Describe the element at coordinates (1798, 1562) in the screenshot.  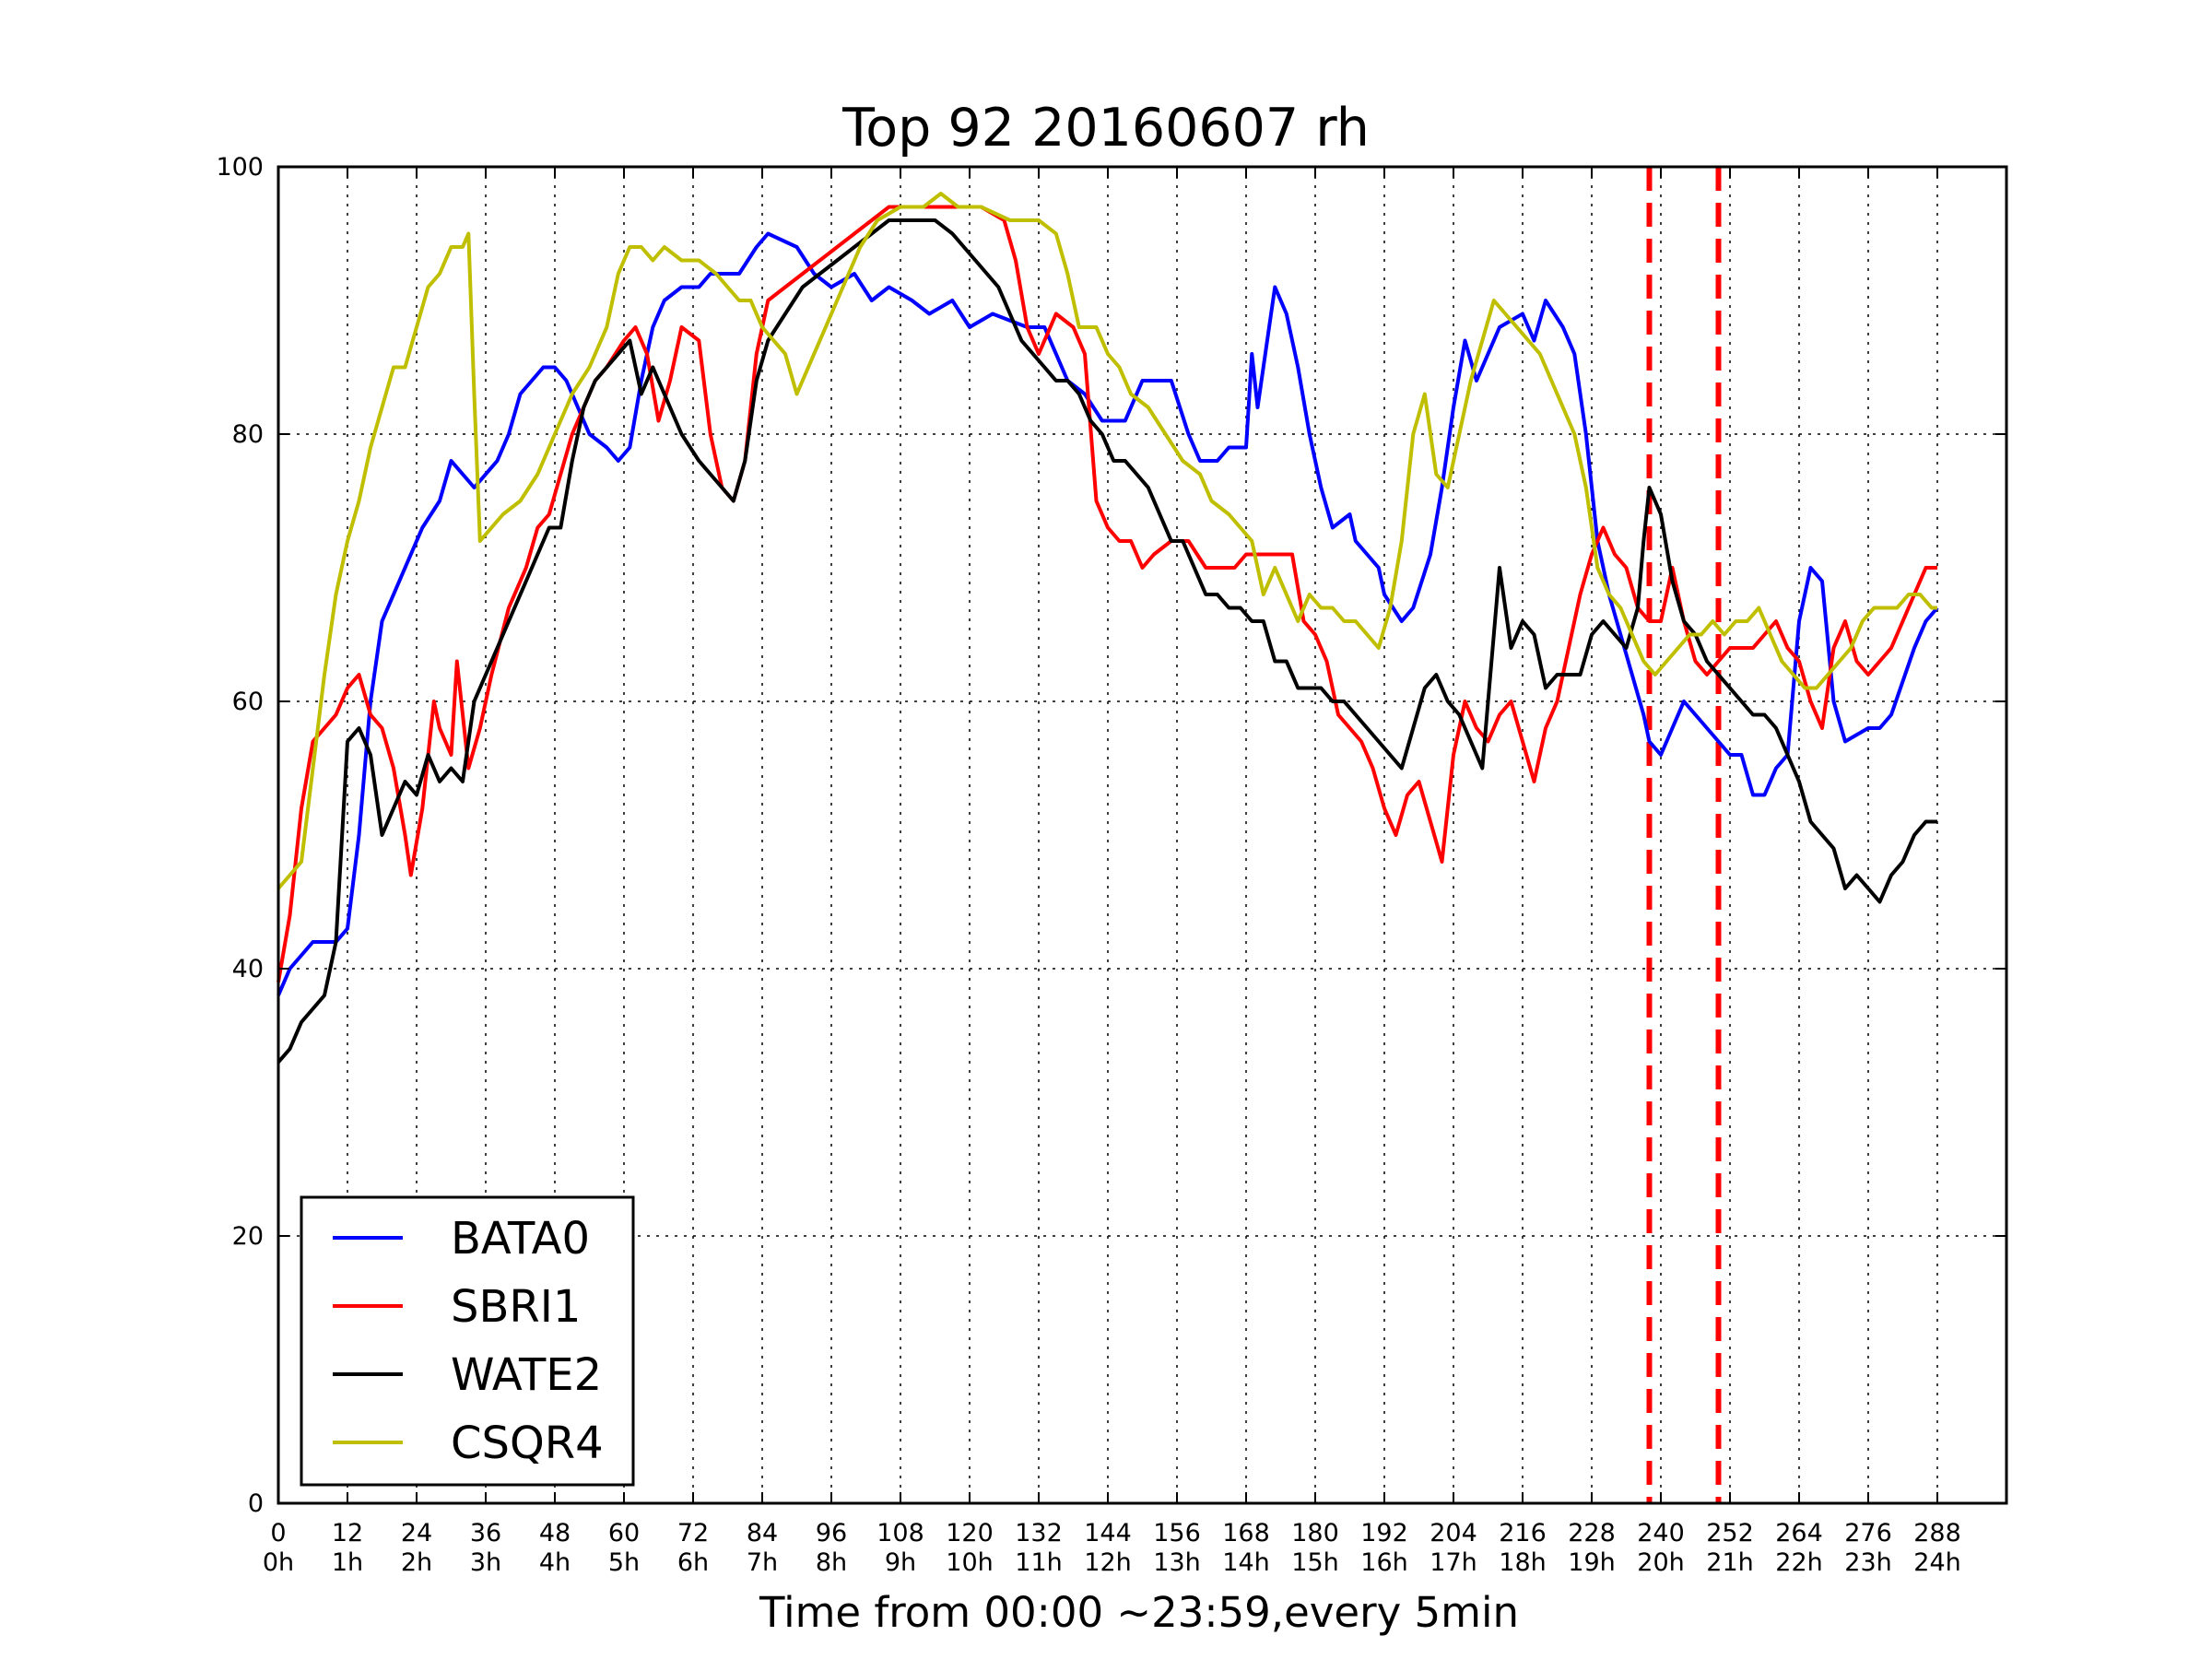
I see `x-tick-hour-label: 22h` at that location.